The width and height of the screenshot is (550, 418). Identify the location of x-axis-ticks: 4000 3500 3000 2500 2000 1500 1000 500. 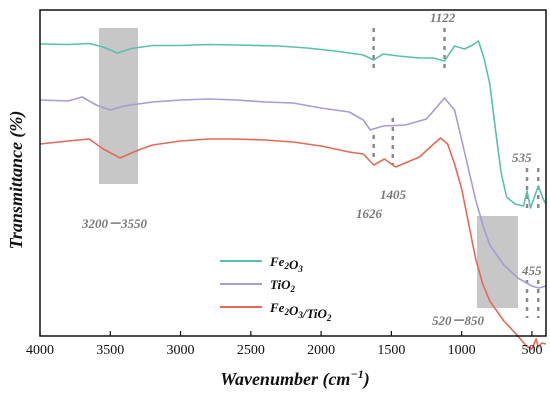
(284, 344).